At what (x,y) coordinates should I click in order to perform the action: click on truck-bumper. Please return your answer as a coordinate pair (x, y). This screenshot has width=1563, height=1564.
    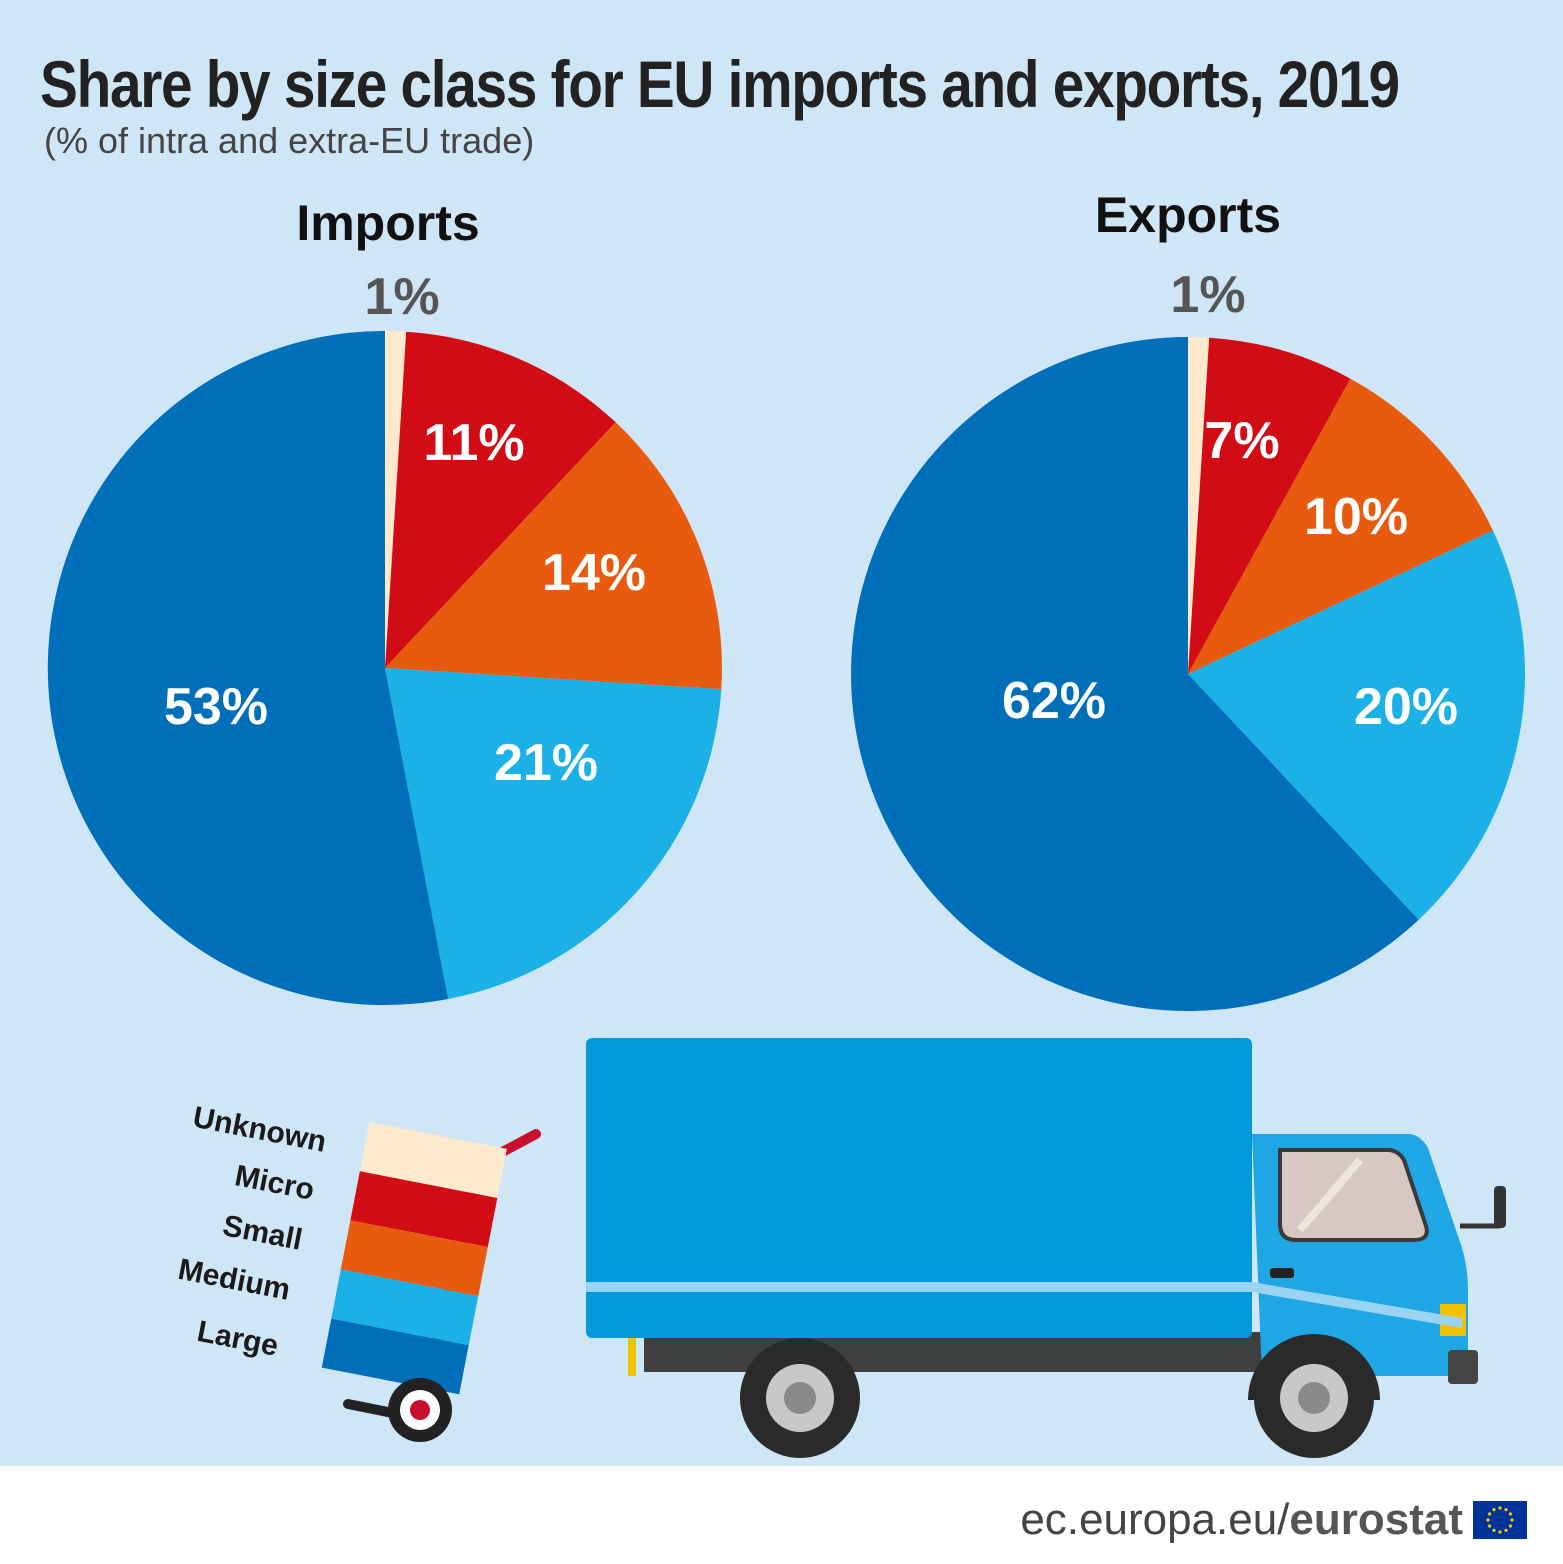
    Looking at the image, I should click on (1463, 1367).